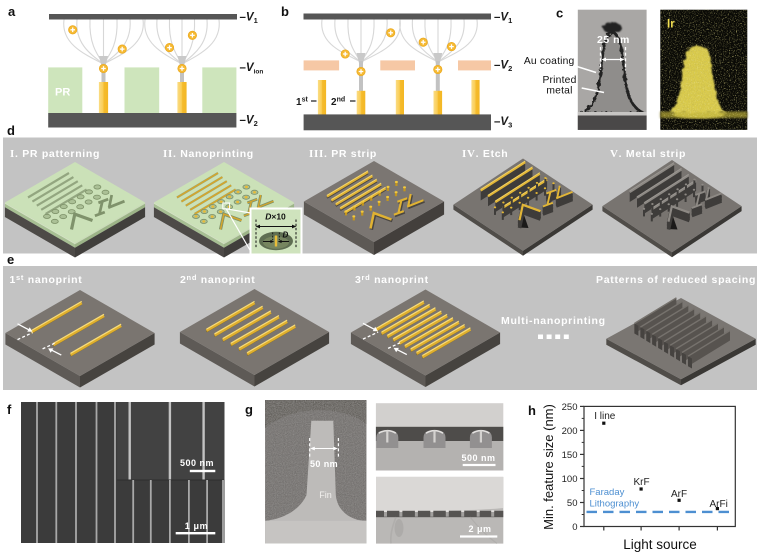 The width and height of the screenshot is (770, 559). Describe the element at coordinates (10, 259) in the screenshot. I see `svg-text: e` at that location.